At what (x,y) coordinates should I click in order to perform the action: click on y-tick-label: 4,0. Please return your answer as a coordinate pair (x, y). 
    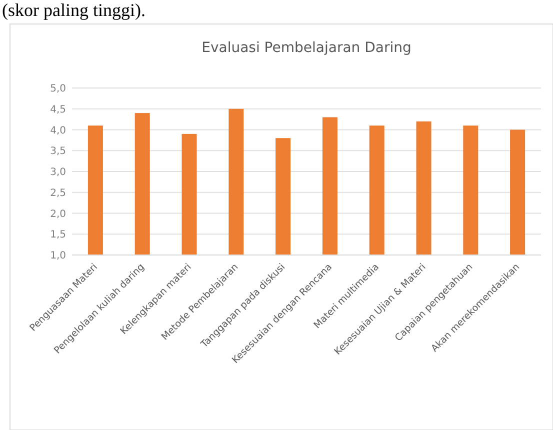
    Looking at the image, I should click on (58, 130).